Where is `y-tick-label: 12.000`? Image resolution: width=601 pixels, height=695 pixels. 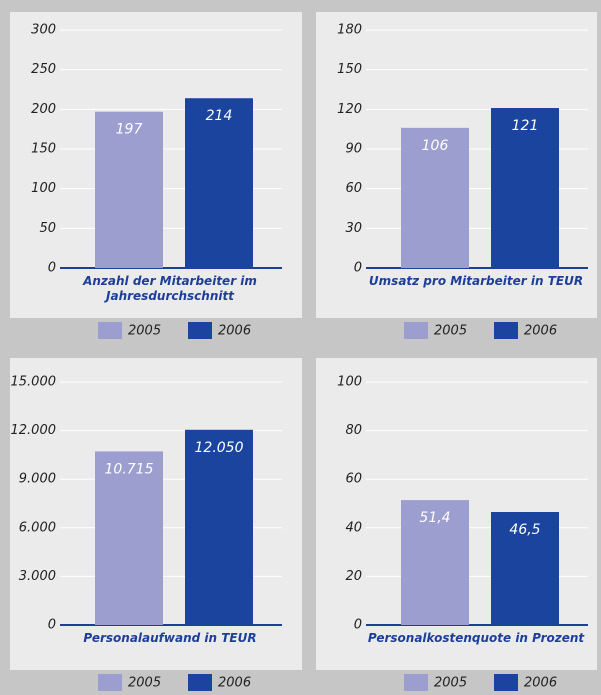
y-tick-label: 12.000 is located at coordinates (34, 430).